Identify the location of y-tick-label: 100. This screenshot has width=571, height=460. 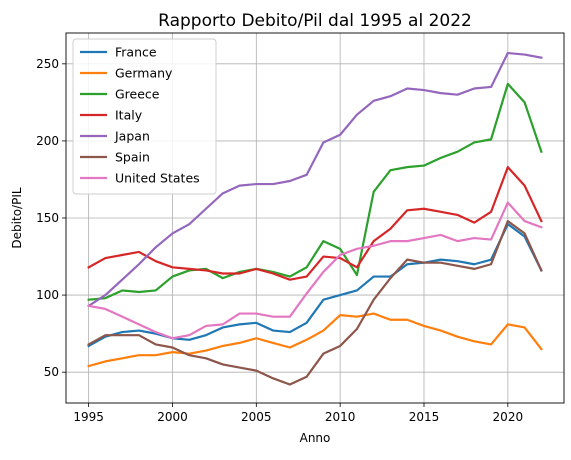
(47, 295).